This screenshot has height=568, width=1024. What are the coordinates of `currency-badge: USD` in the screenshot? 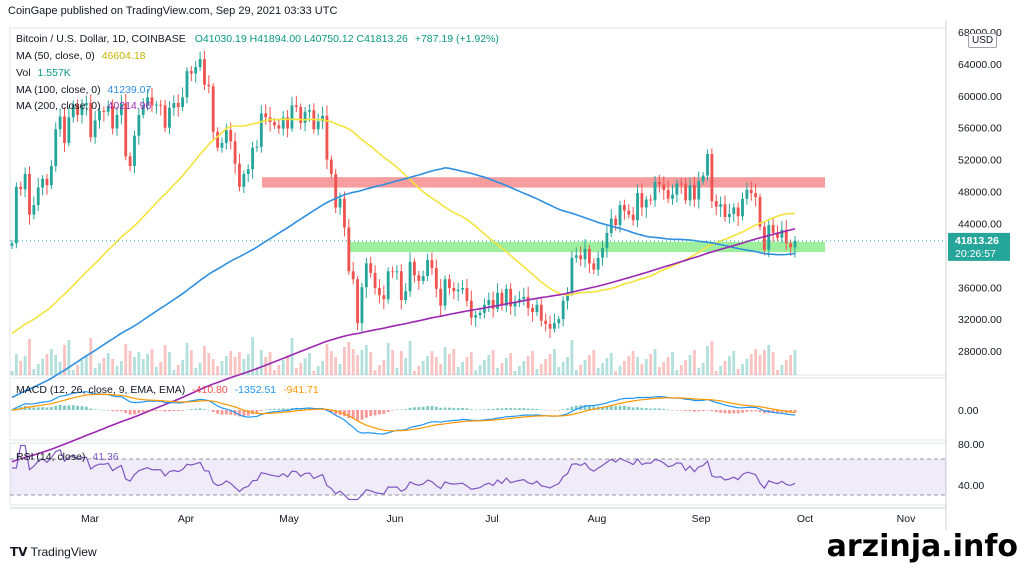 It's located at (983, 40).